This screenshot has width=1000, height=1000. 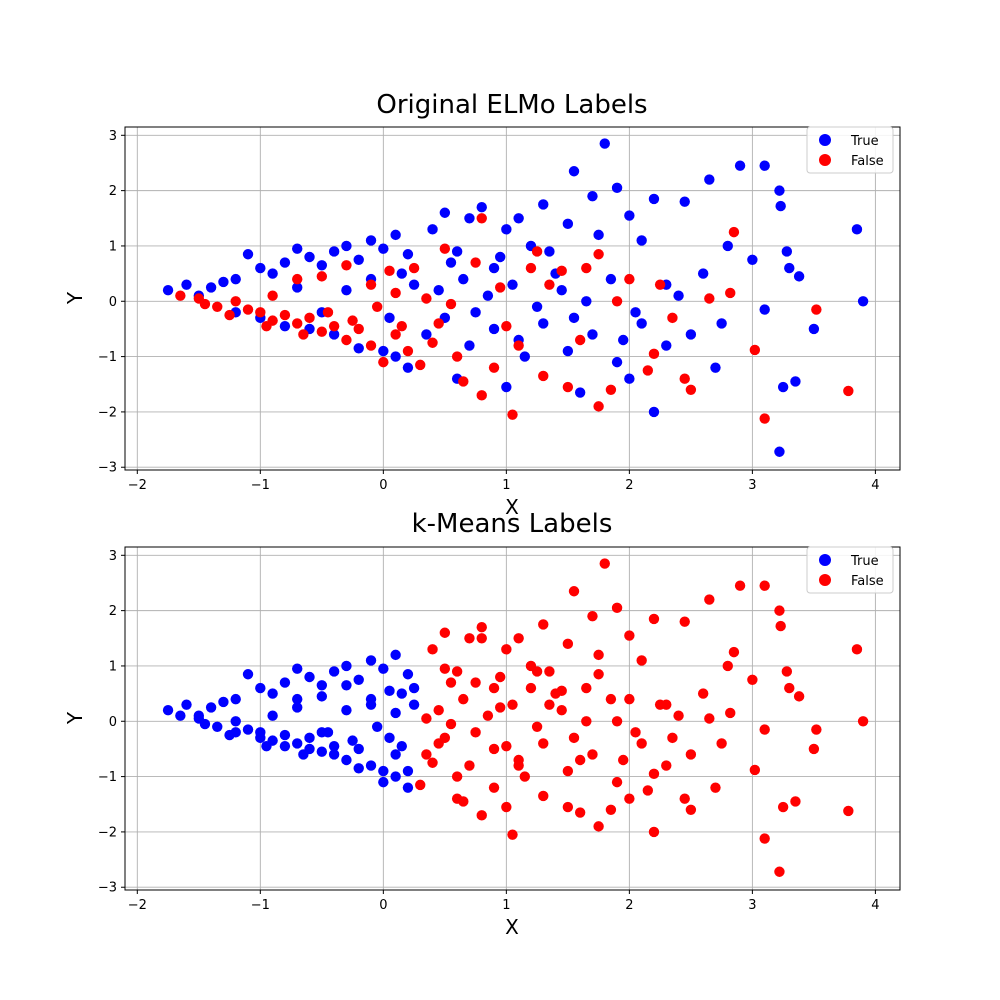 What do you see at coordinates (75, 718) in the screenshot?
I see `kmeans-y-axis-label: Y` at bounding box center [75, 718].